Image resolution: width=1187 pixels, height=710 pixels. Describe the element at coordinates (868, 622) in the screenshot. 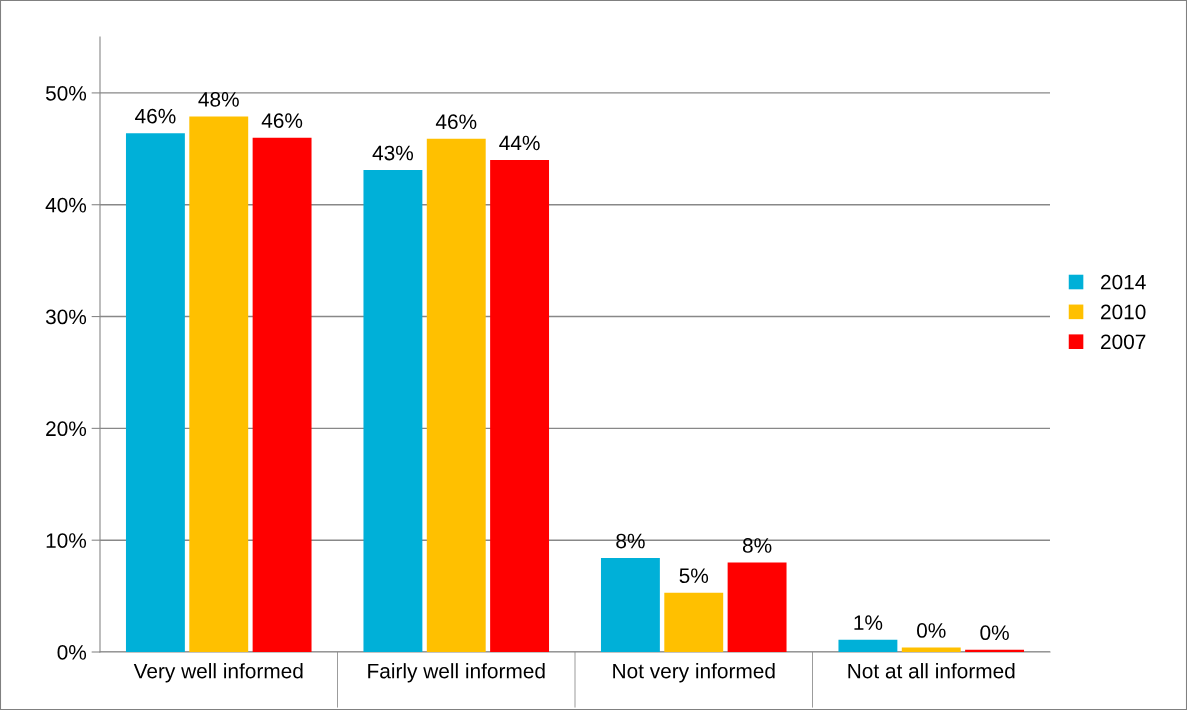

I see `data-label: 1%` at that location.